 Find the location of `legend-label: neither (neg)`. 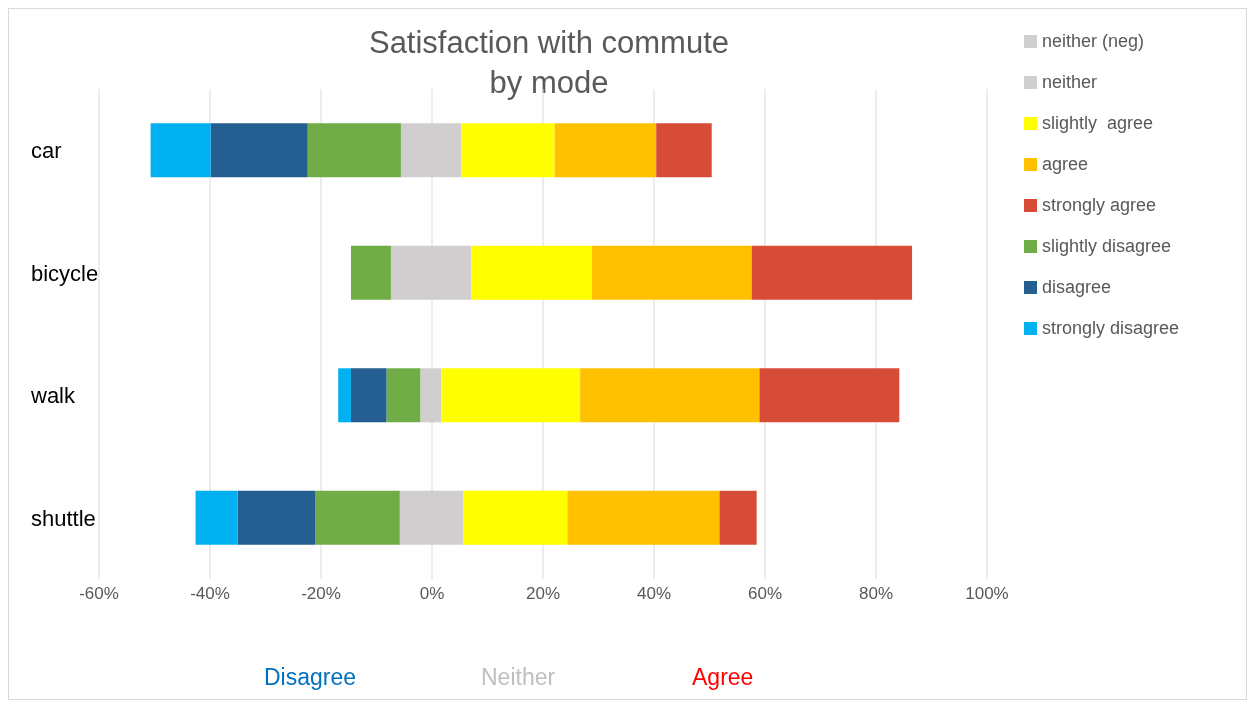

legend-label: neither (neg) is located at coordinates (1093, 41).